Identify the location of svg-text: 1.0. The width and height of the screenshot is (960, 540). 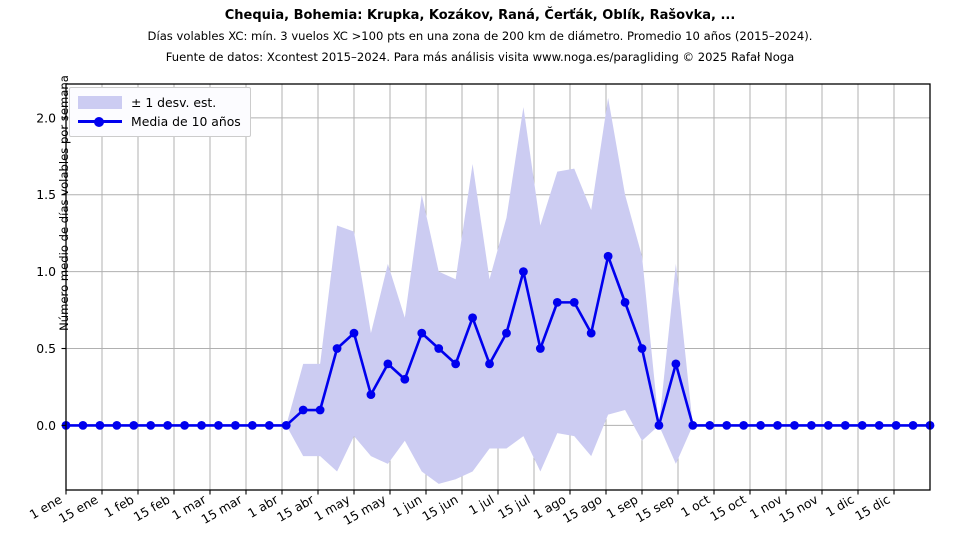
(46, 271).